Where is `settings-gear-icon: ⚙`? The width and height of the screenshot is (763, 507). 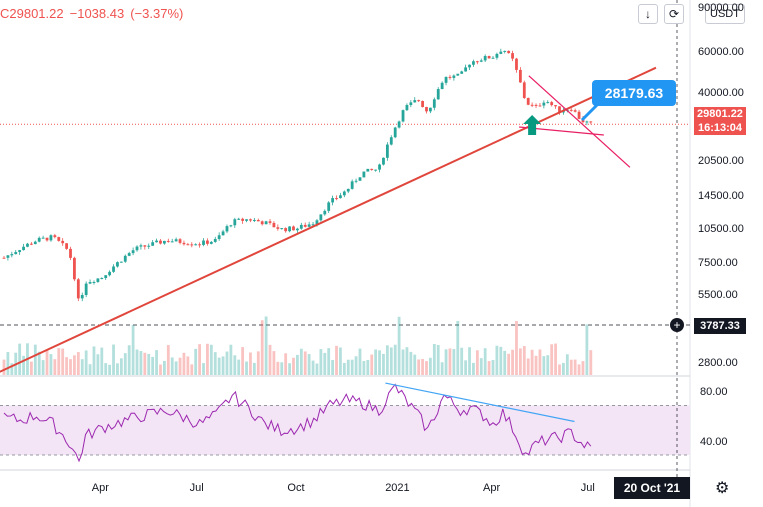
settings-gear-icon: ⚙ is located at coordinates (722, 488).